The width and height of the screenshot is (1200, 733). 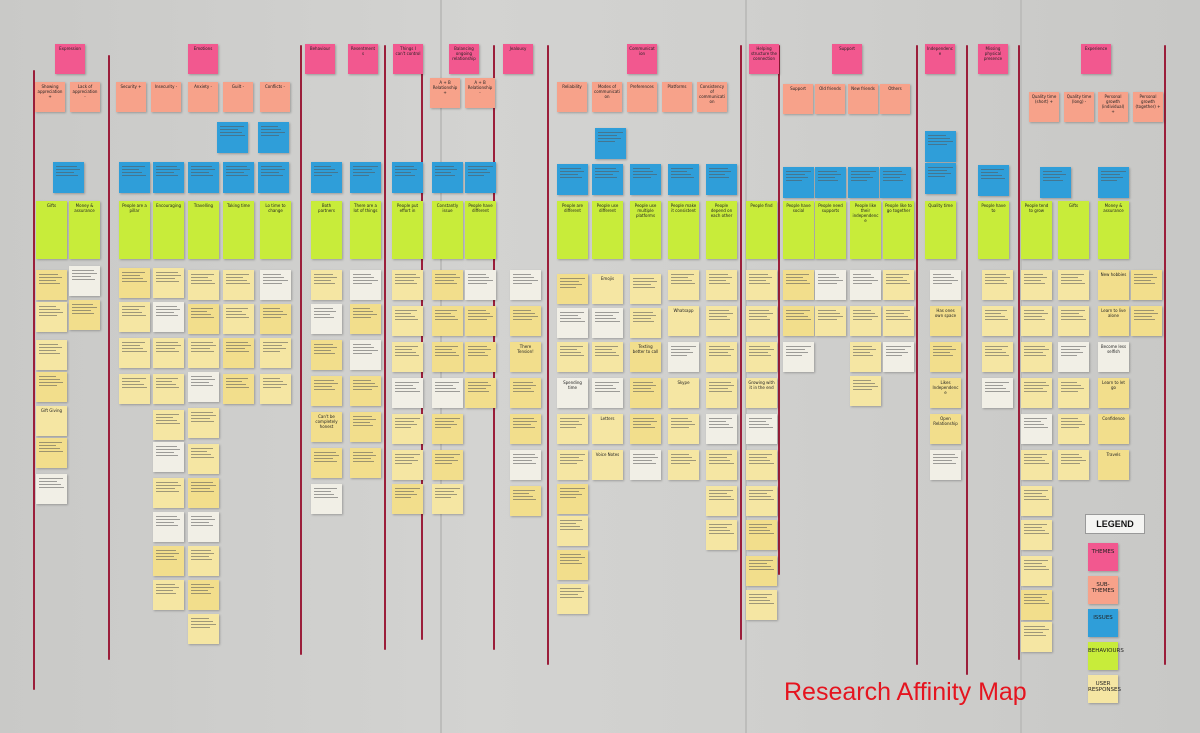 What do you see at coordinates (645, 357) in the screenshot?
I see `response-note: Texting better to call` at bounding box center [645, 357].